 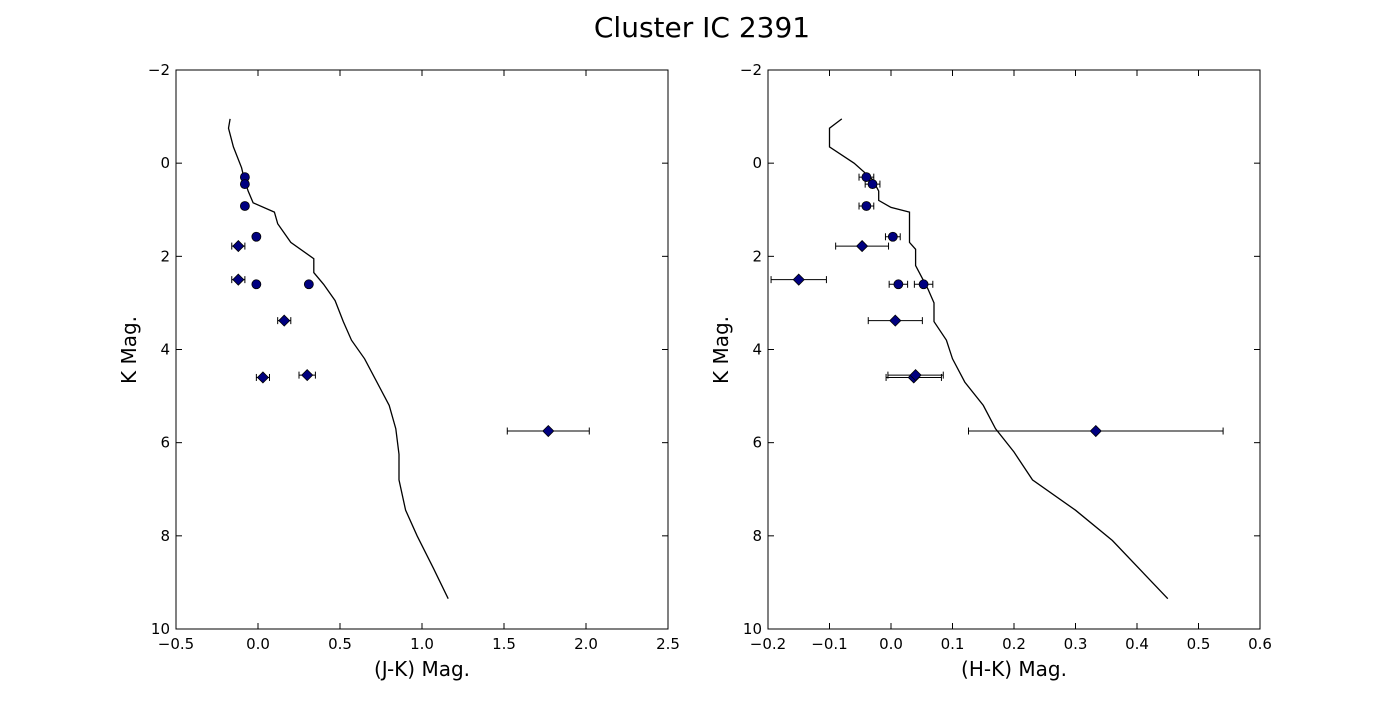 What do you see at coordinates (165, 163) in the screenshot?
I see `left-y-tick-label: 0` at bounding box center [165, 163].